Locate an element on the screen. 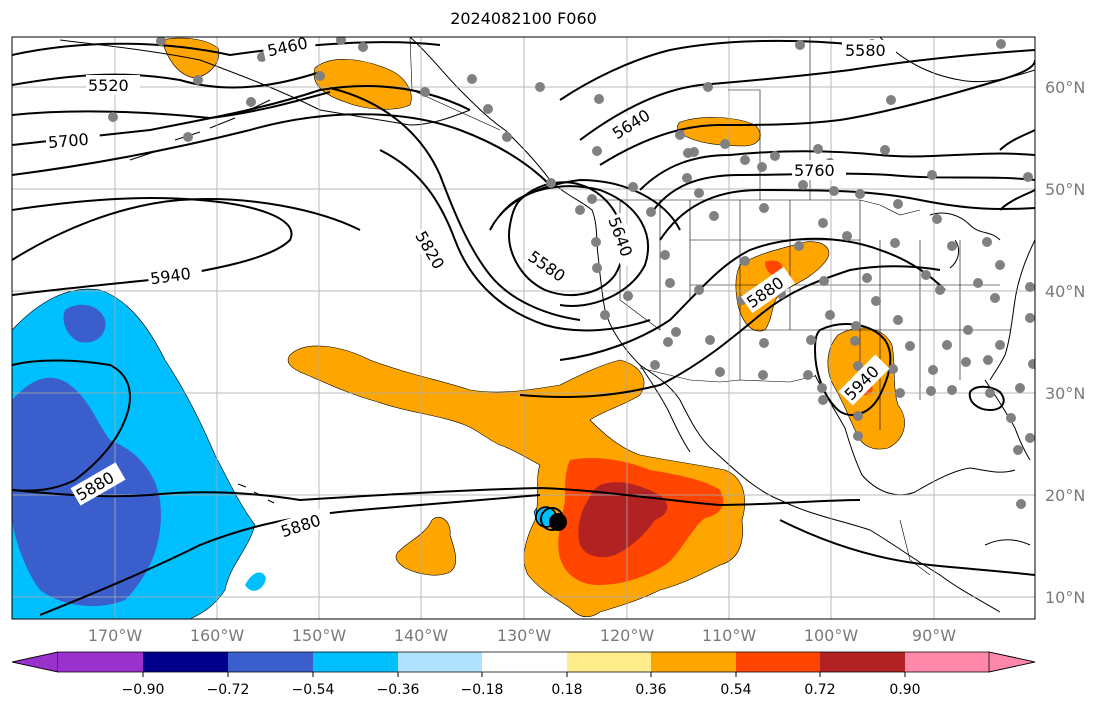 The image size is (1105, 712). contour-label: 5880 is located at coordinates (300, 526).